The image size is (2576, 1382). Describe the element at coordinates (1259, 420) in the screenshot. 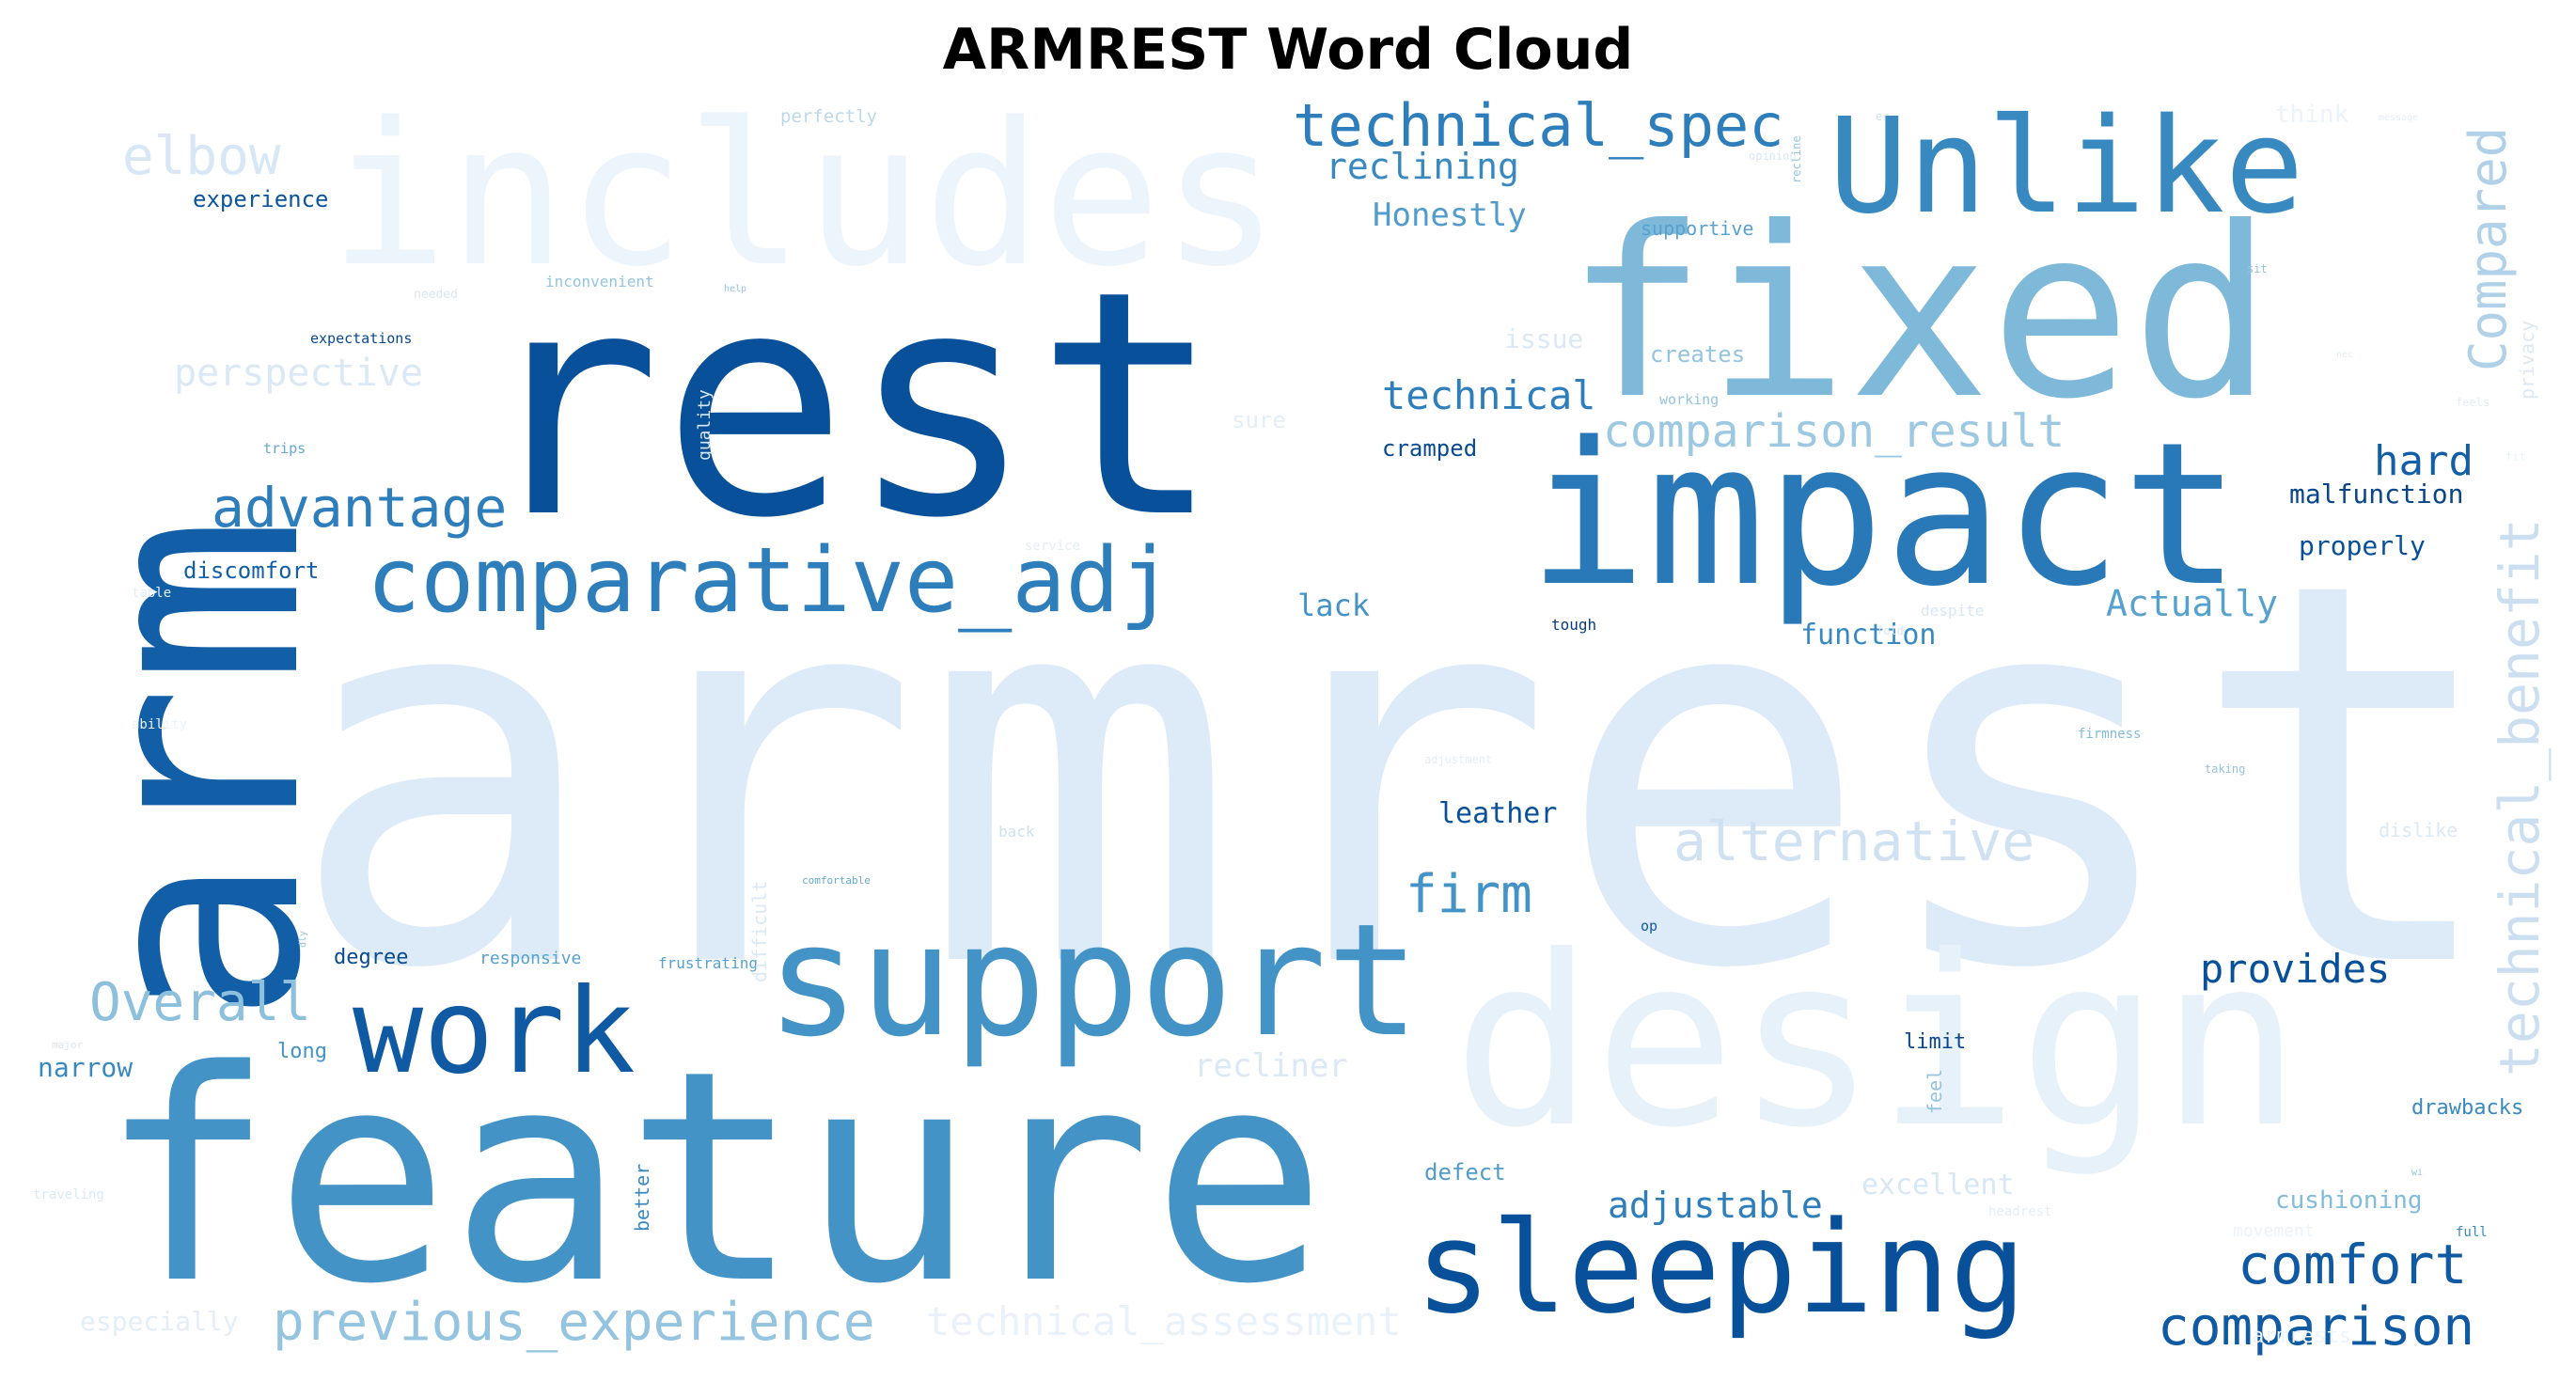

I see `word-54: sure` at that location.